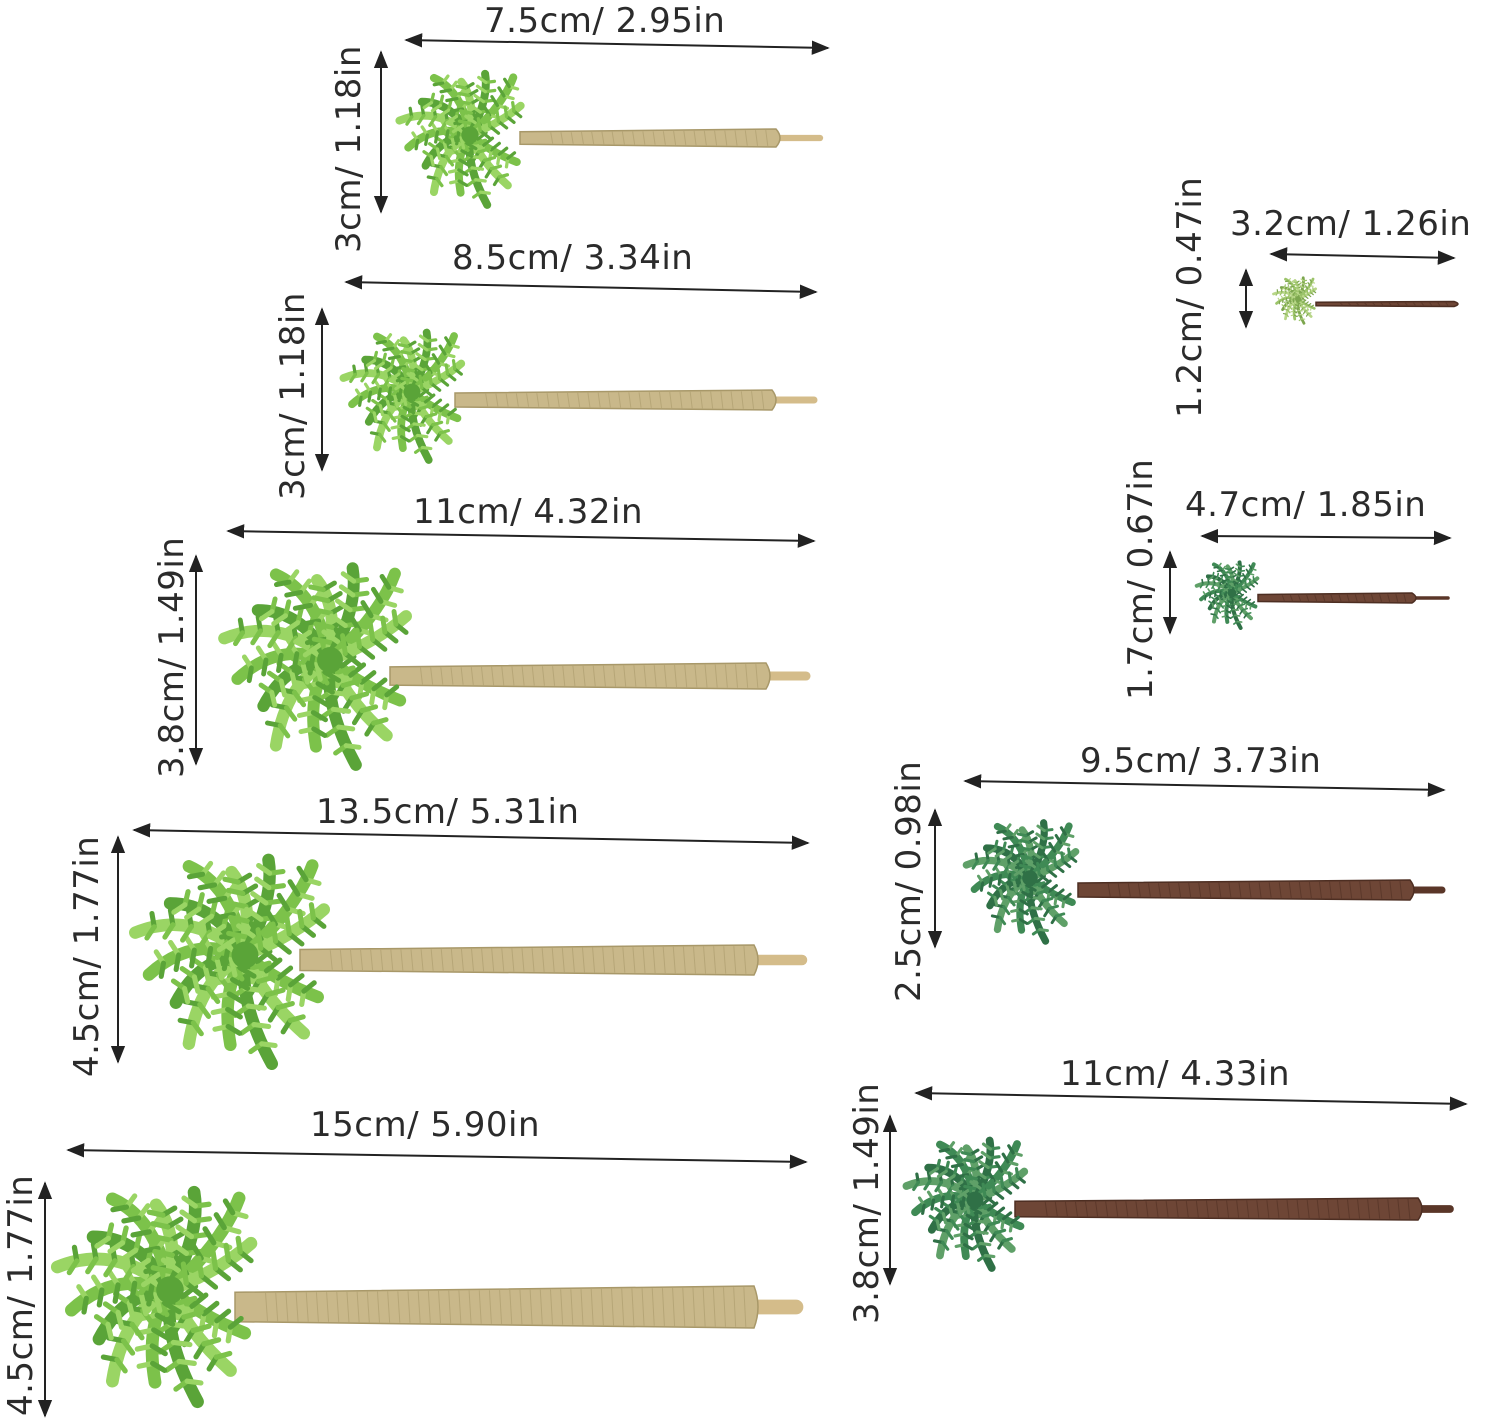  What do you see at coordinates (617, 44) in the screenshot?
I see `width-arrow-t1` at bounding box center [617, 44].